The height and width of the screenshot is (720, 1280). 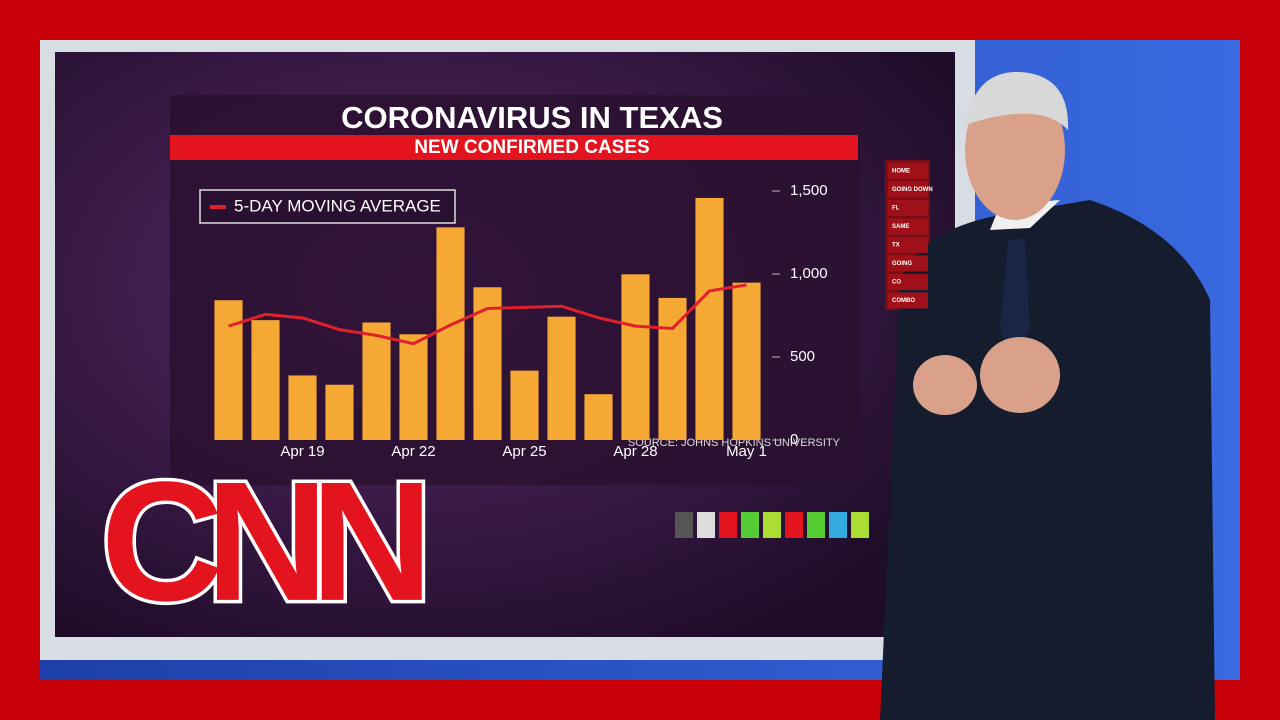 I want to click on y-tick-label: 0, so click(x=794, y=439).